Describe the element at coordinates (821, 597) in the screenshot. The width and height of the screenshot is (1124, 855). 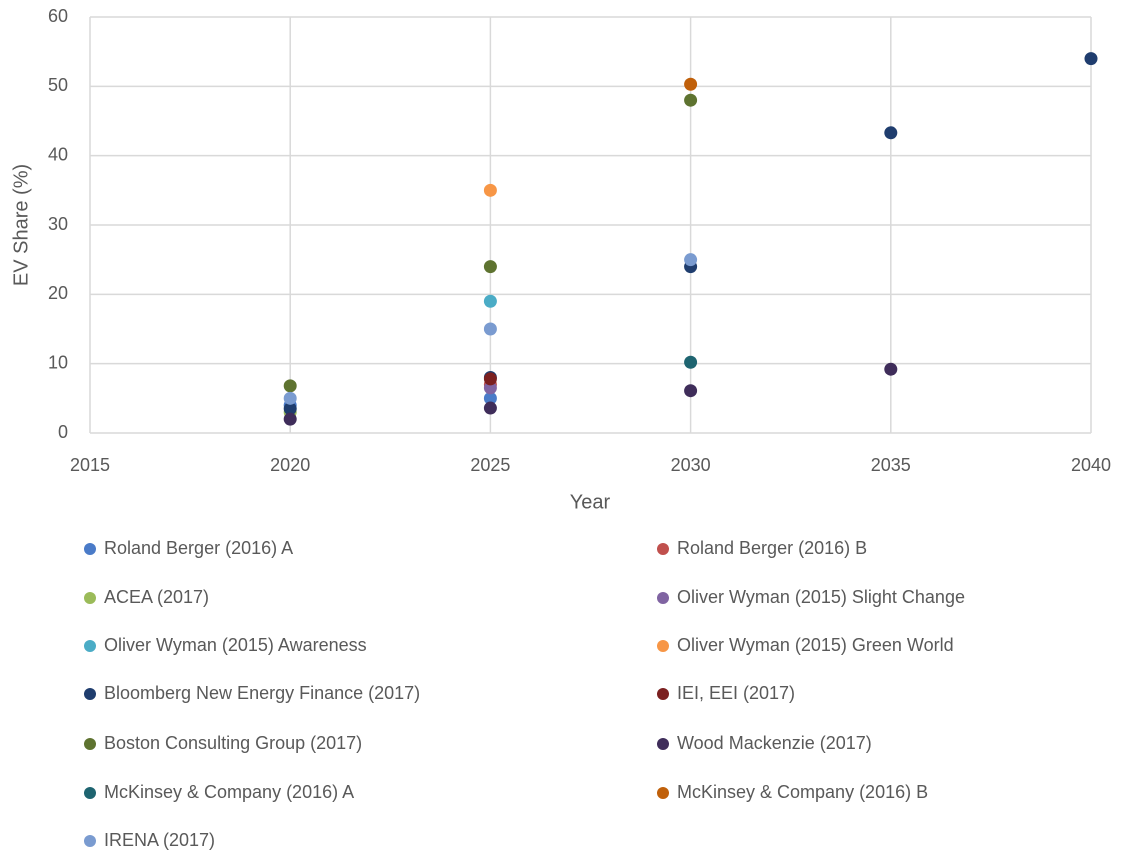
I see `legend-label: Oliver Wyman (2015) Slight Change` at that location.